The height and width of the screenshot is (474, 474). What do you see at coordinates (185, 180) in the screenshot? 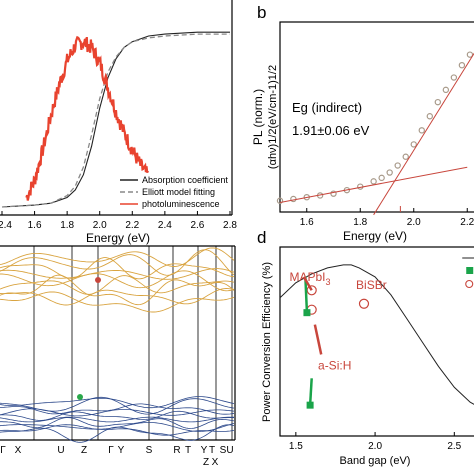
I see `panel-a-legend-label: Absorption coefficient` at bounding box center [185, 180].